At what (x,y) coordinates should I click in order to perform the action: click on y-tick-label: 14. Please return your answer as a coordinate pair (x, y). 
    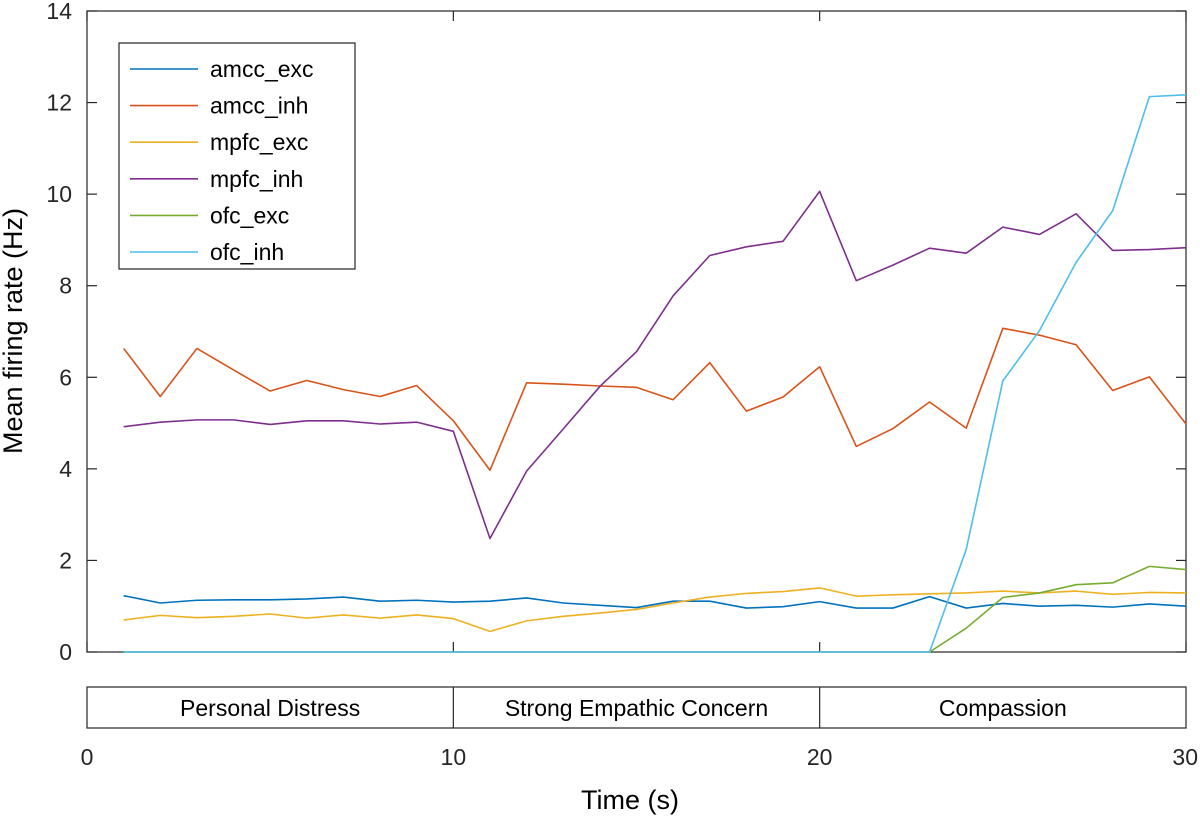
    Looking at the image, I should click on (59, 12).